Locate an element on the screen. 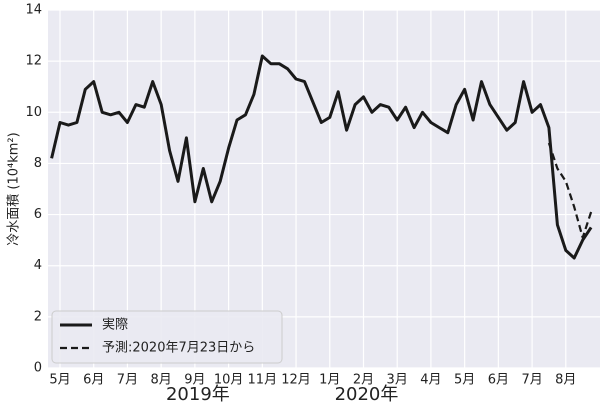 This screenshot has height=404, width=603. legend-label: 実際 is located at coordinates (115, 325).